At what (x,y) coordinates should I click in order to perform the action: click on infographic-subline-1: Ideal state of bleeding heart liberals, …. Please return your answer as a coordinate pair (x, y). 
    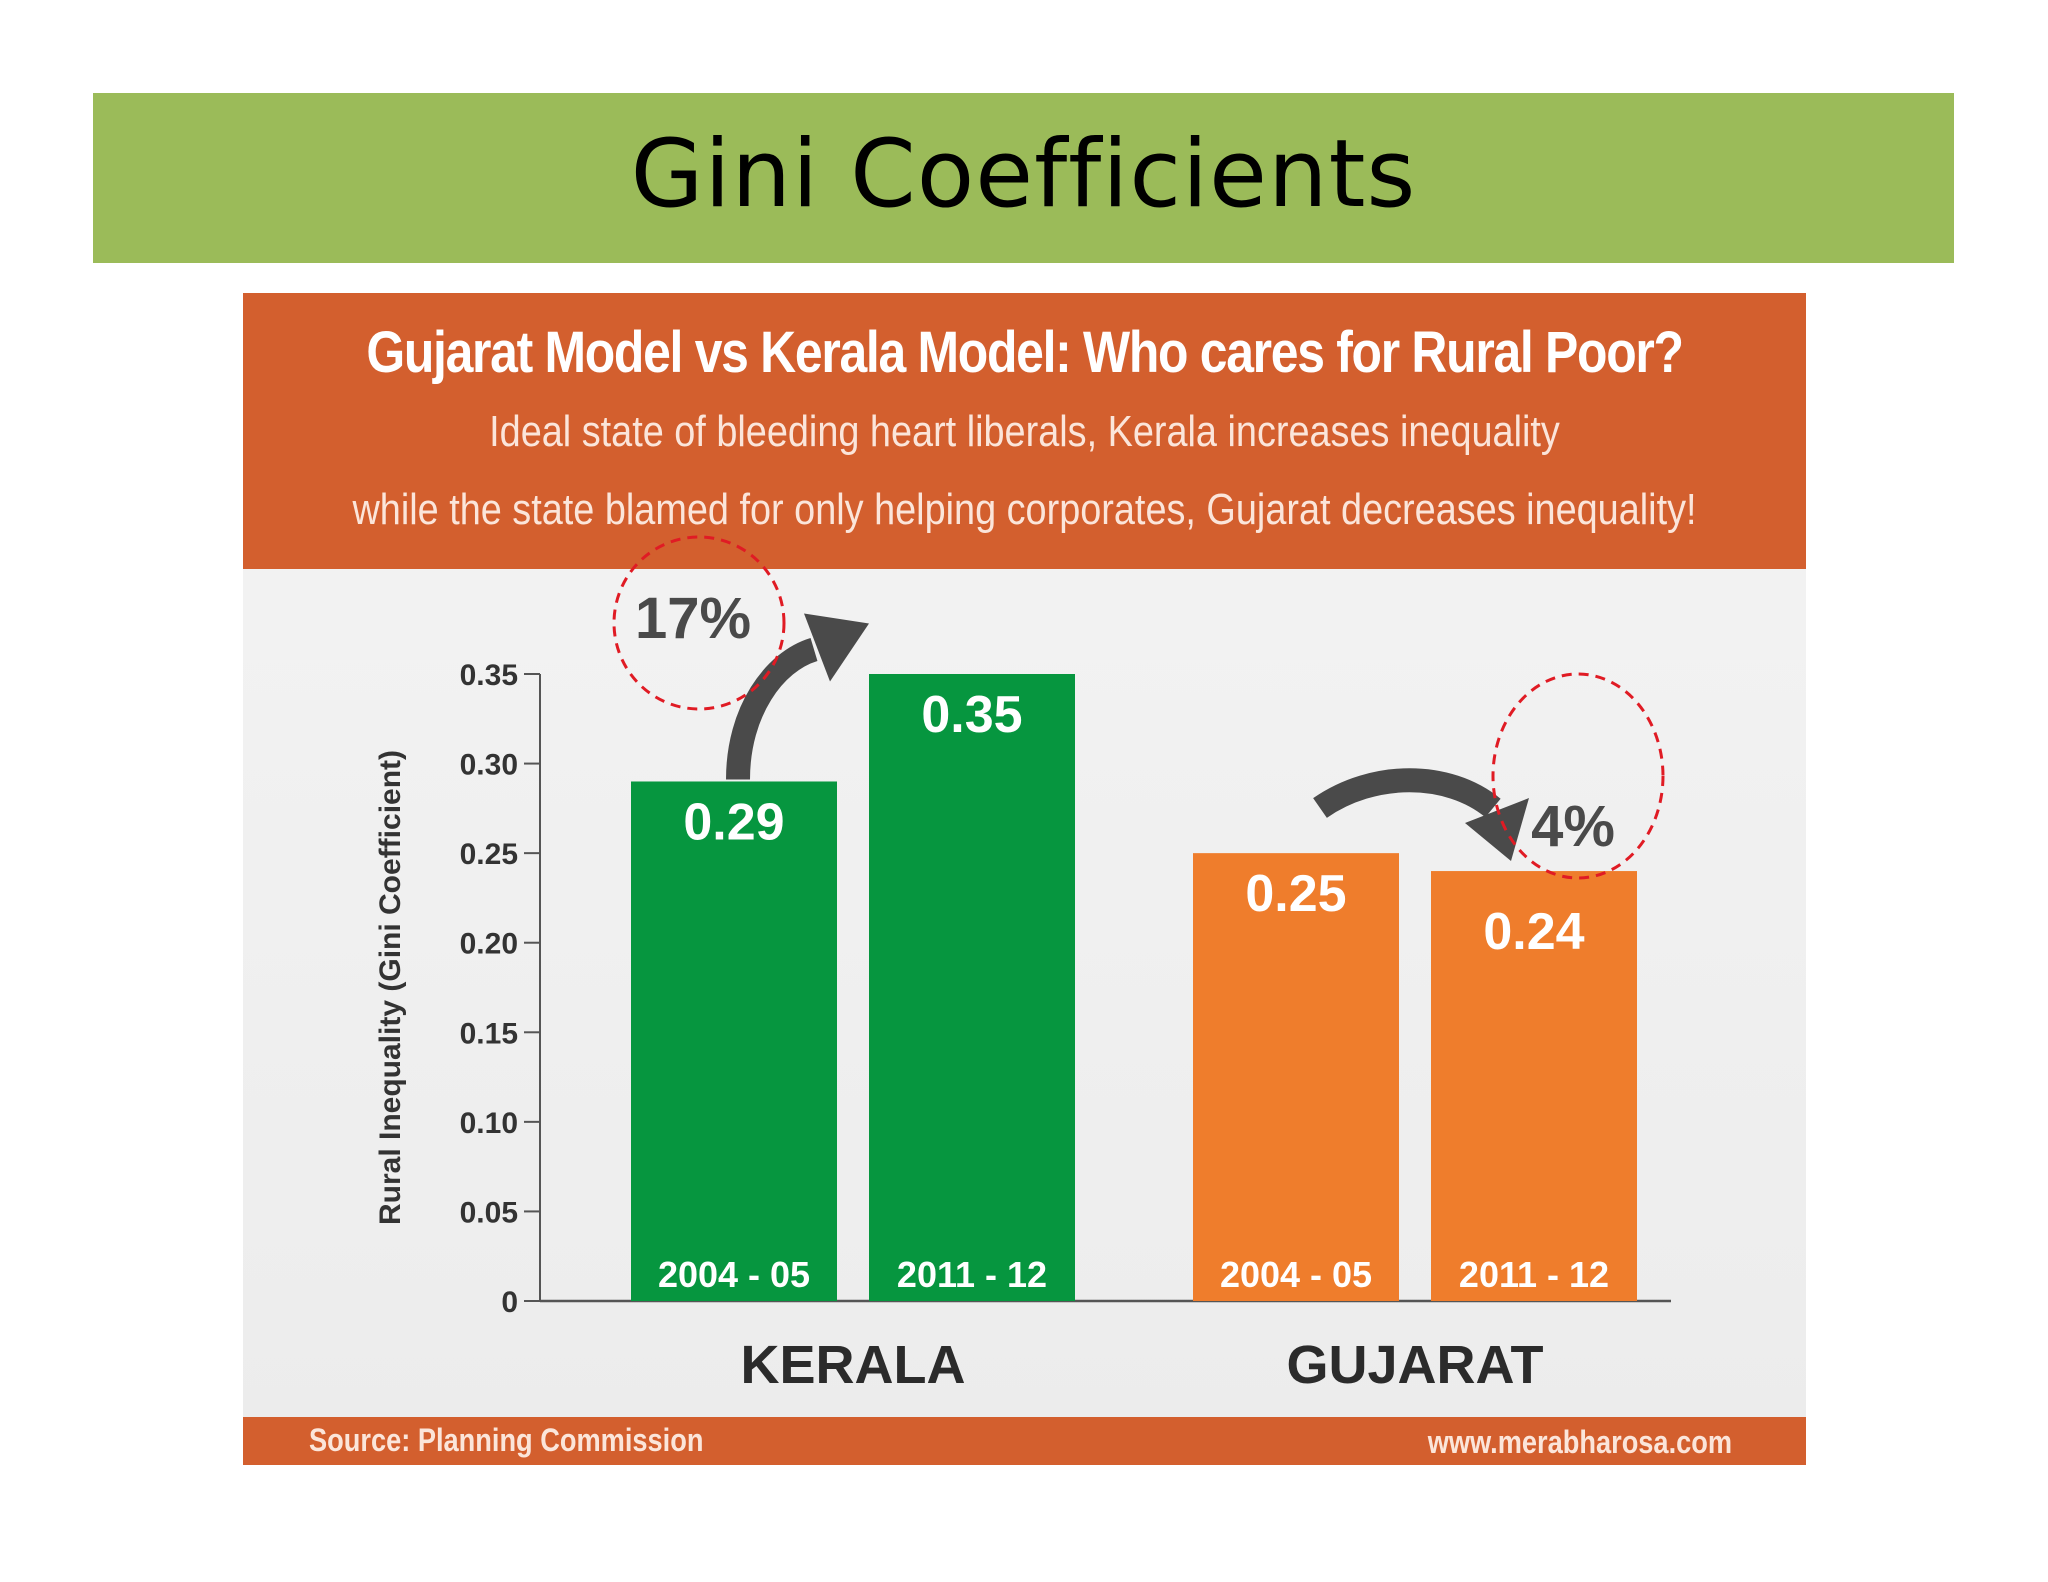
    Looking at the image, I should click on (1024, 431).